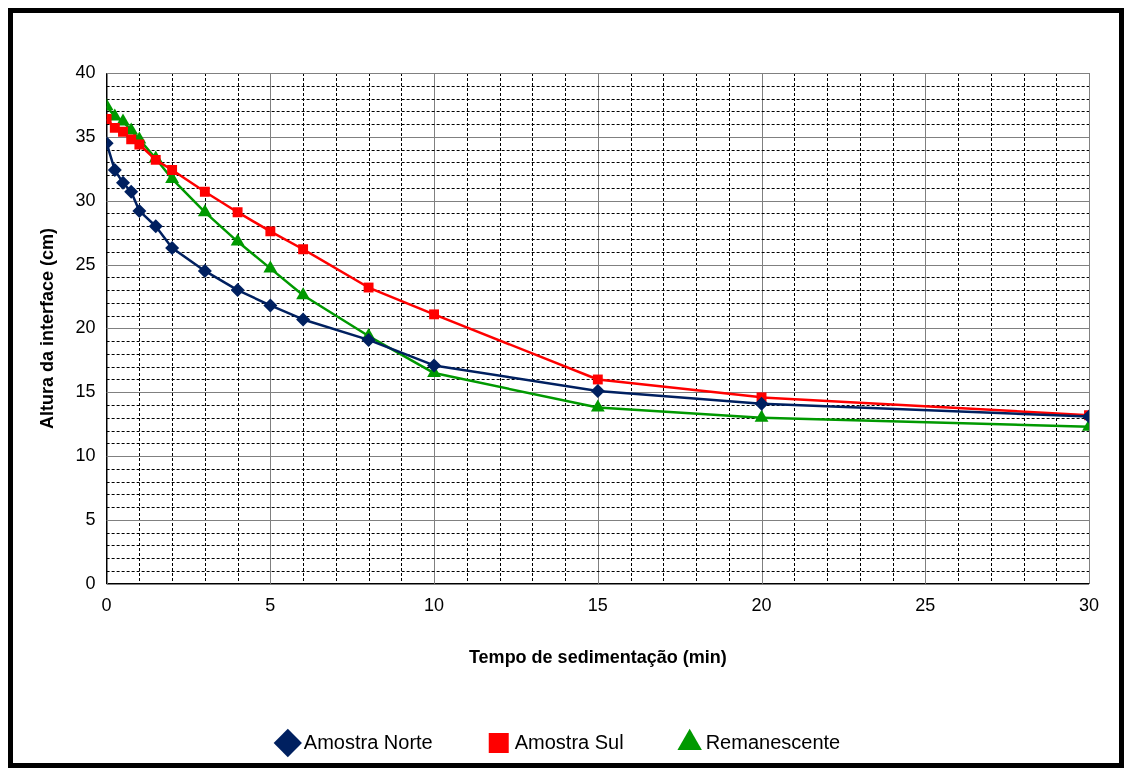 The image size is (1132, 776). Describe the element at coordinates (85, 327) in the screenshot. I see `y-tick-label: 20` at that location.